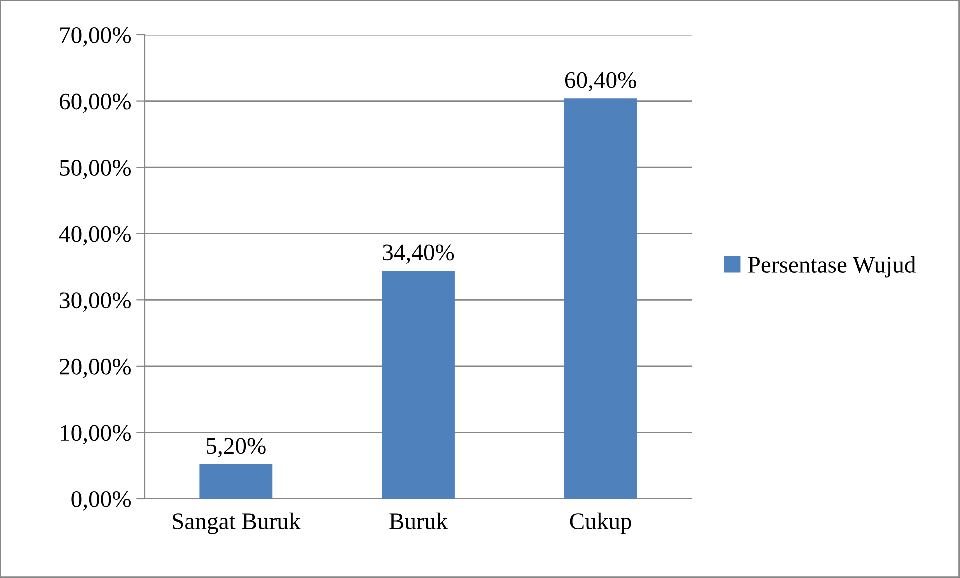  Describe the element at coordinates (236, 448) in the screenshot. I see `data-label: 5,20%` at that location.